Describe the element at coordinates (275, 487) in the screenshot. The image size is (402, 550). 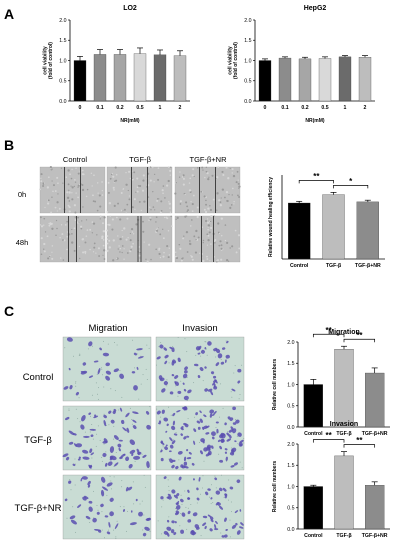
I see `y-axis-label: Relative cell numbers` at that location.